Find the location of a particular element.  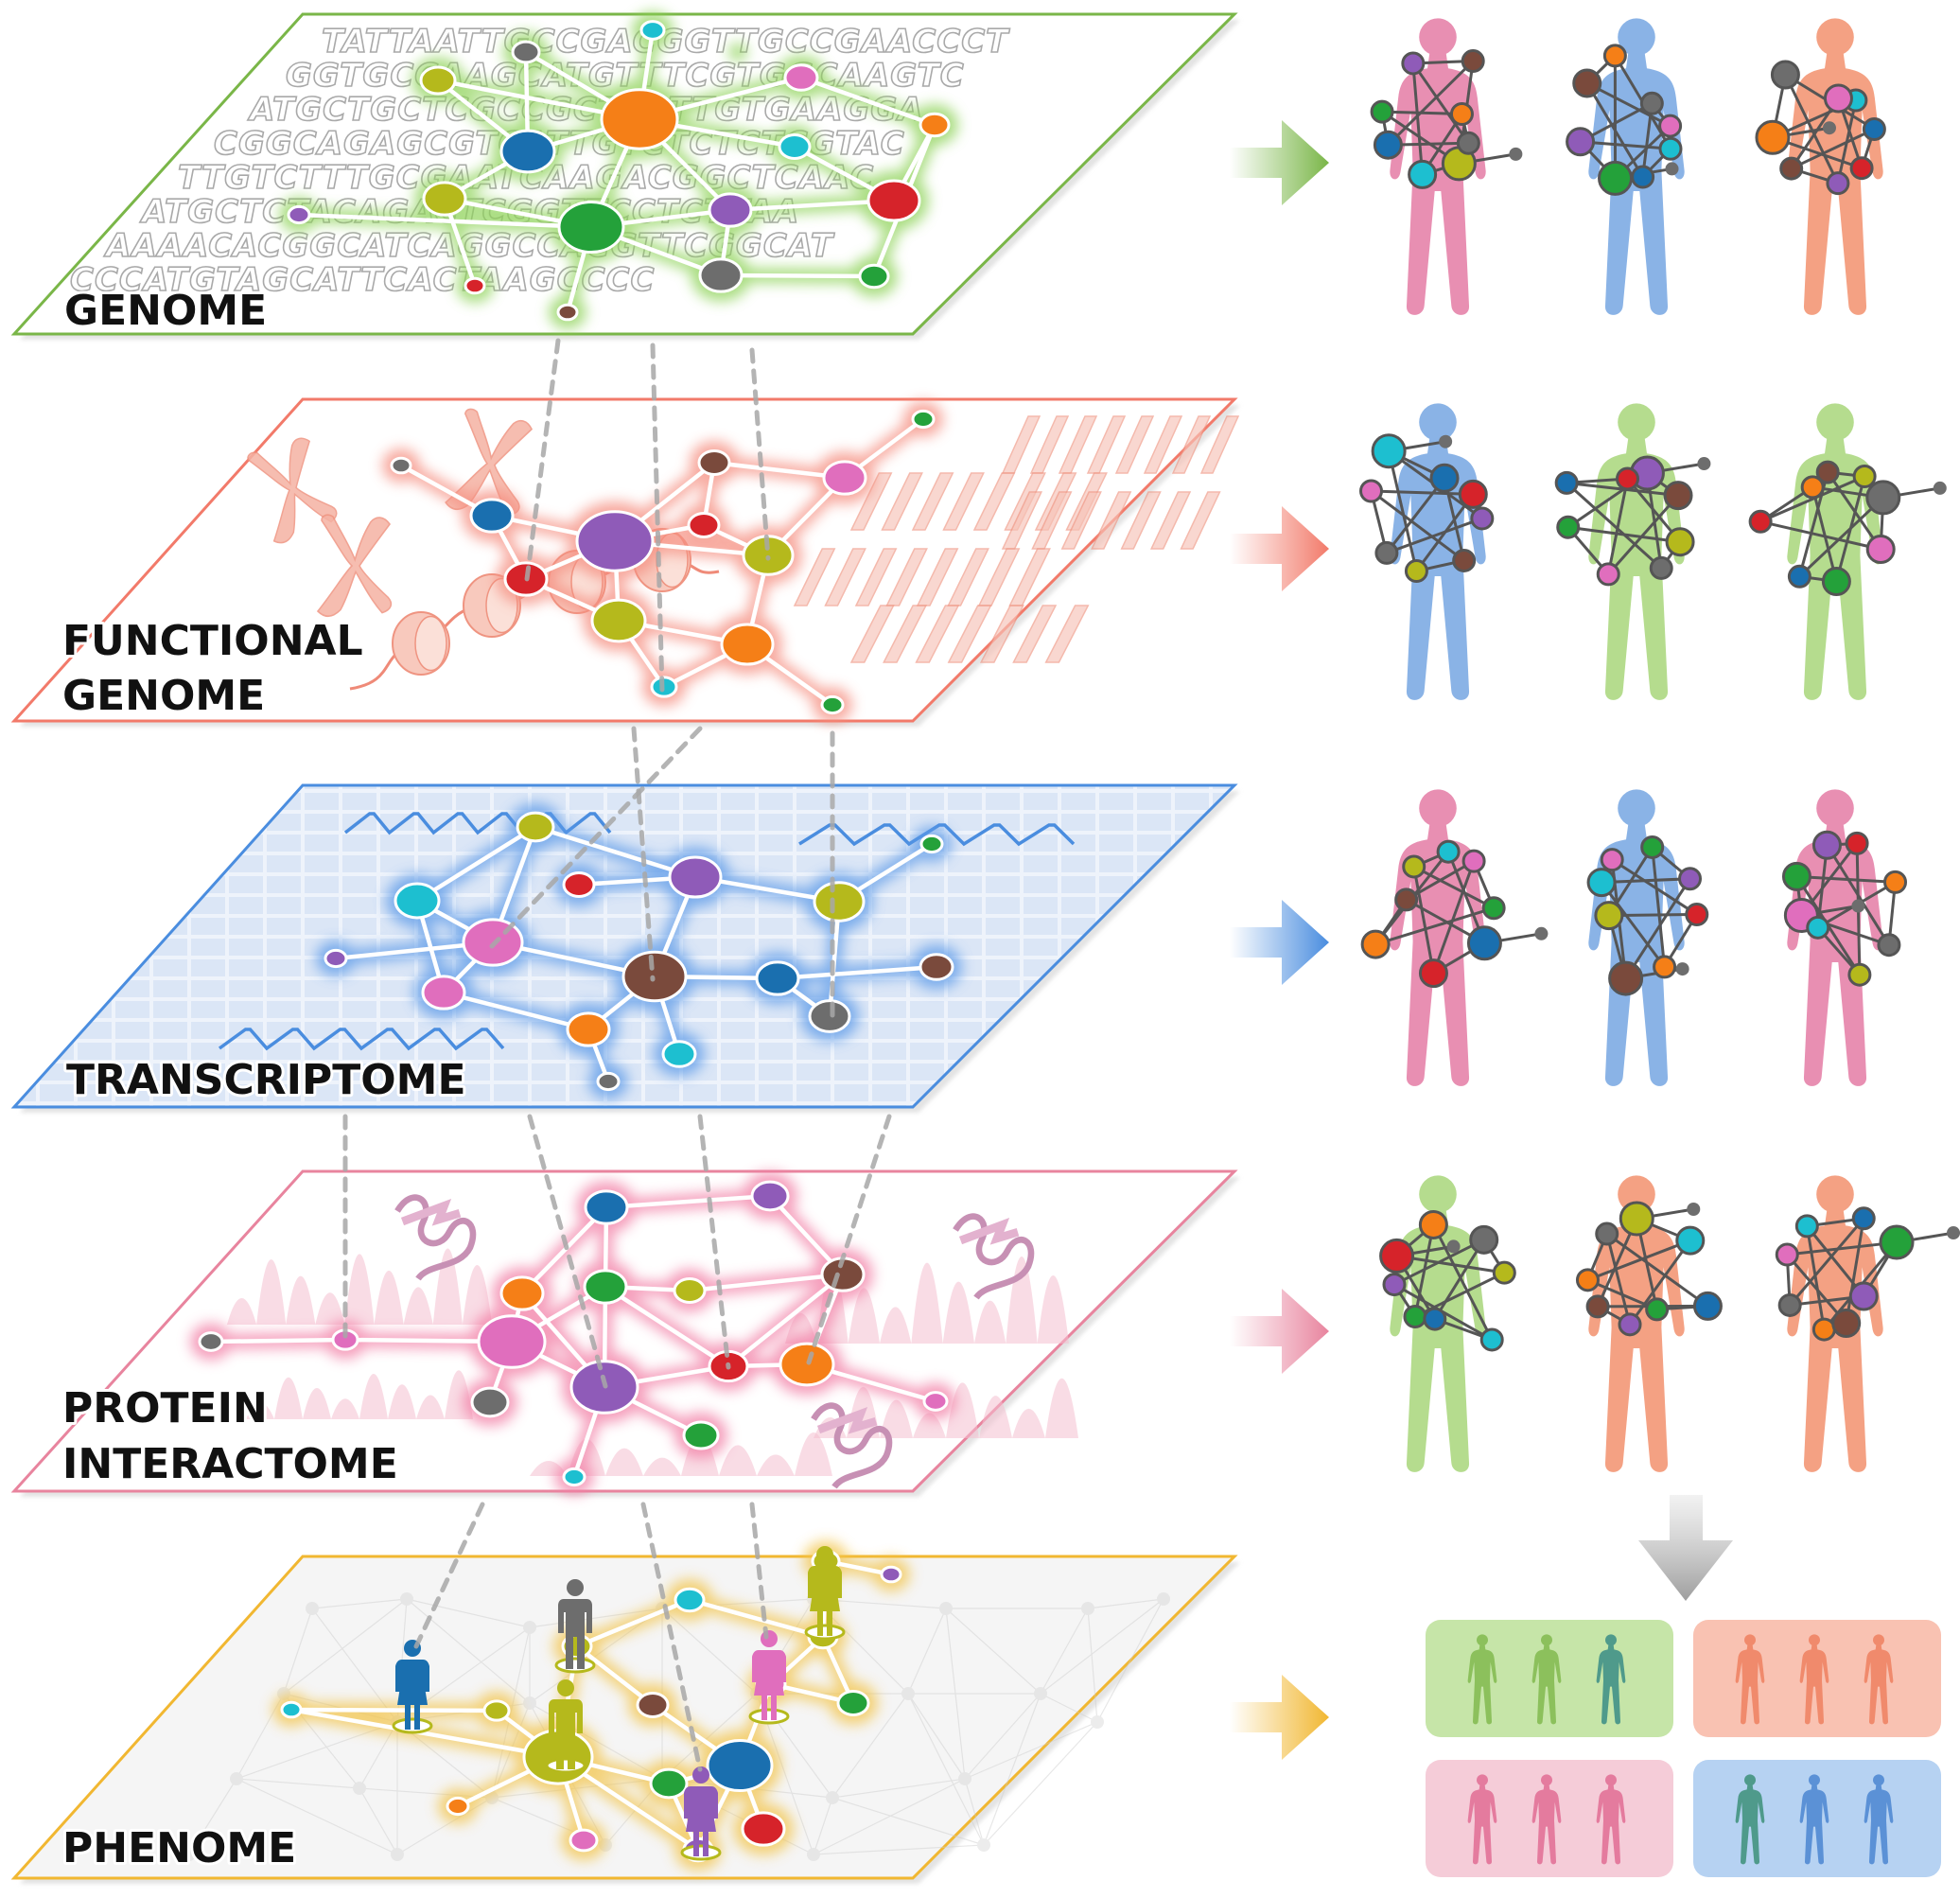

human-body-icon-salmon is located at coordinates (1867, 1323).